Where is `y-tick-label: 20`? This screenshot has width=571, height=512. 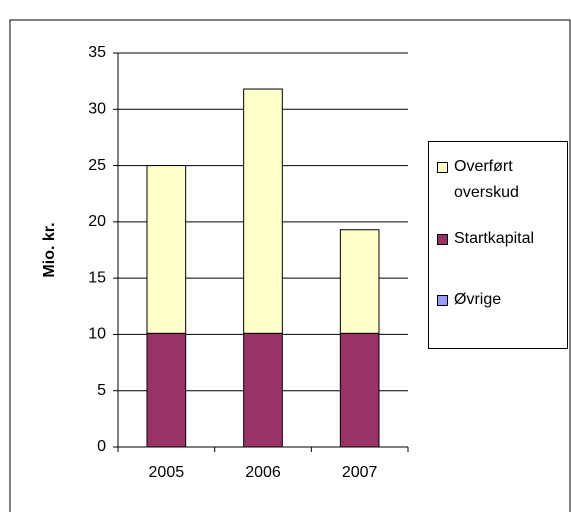 y-tick-label: 20 is located at coordinates (97, 221).